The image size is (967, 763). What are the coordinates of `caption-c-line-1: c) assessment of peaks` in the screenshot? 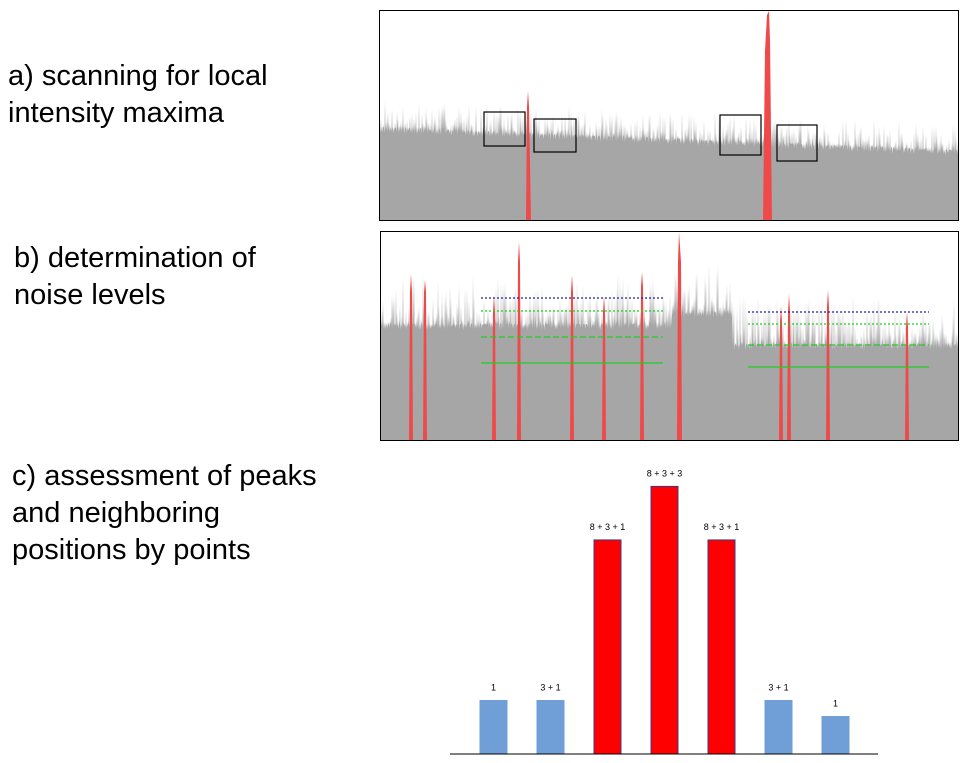 It's located at (164, 476).